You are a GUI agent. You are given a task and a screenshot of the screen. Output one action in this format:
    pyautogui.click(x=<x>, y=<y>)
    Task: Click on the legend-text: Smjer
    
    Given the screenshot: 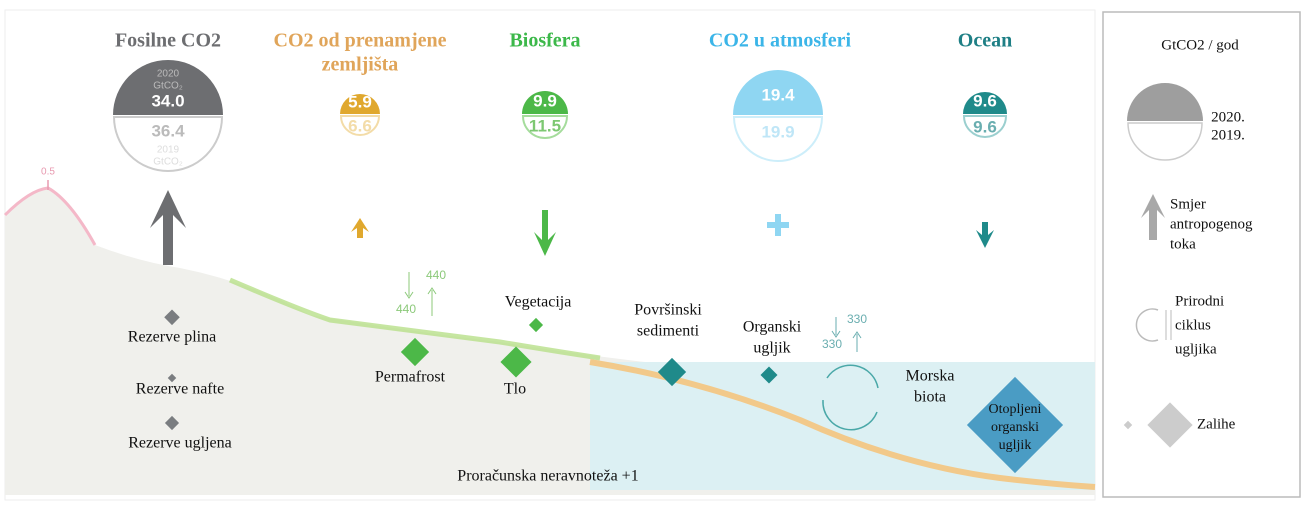 What is the action you would take?
    pyautogui.click(x=1188, y=204)
    